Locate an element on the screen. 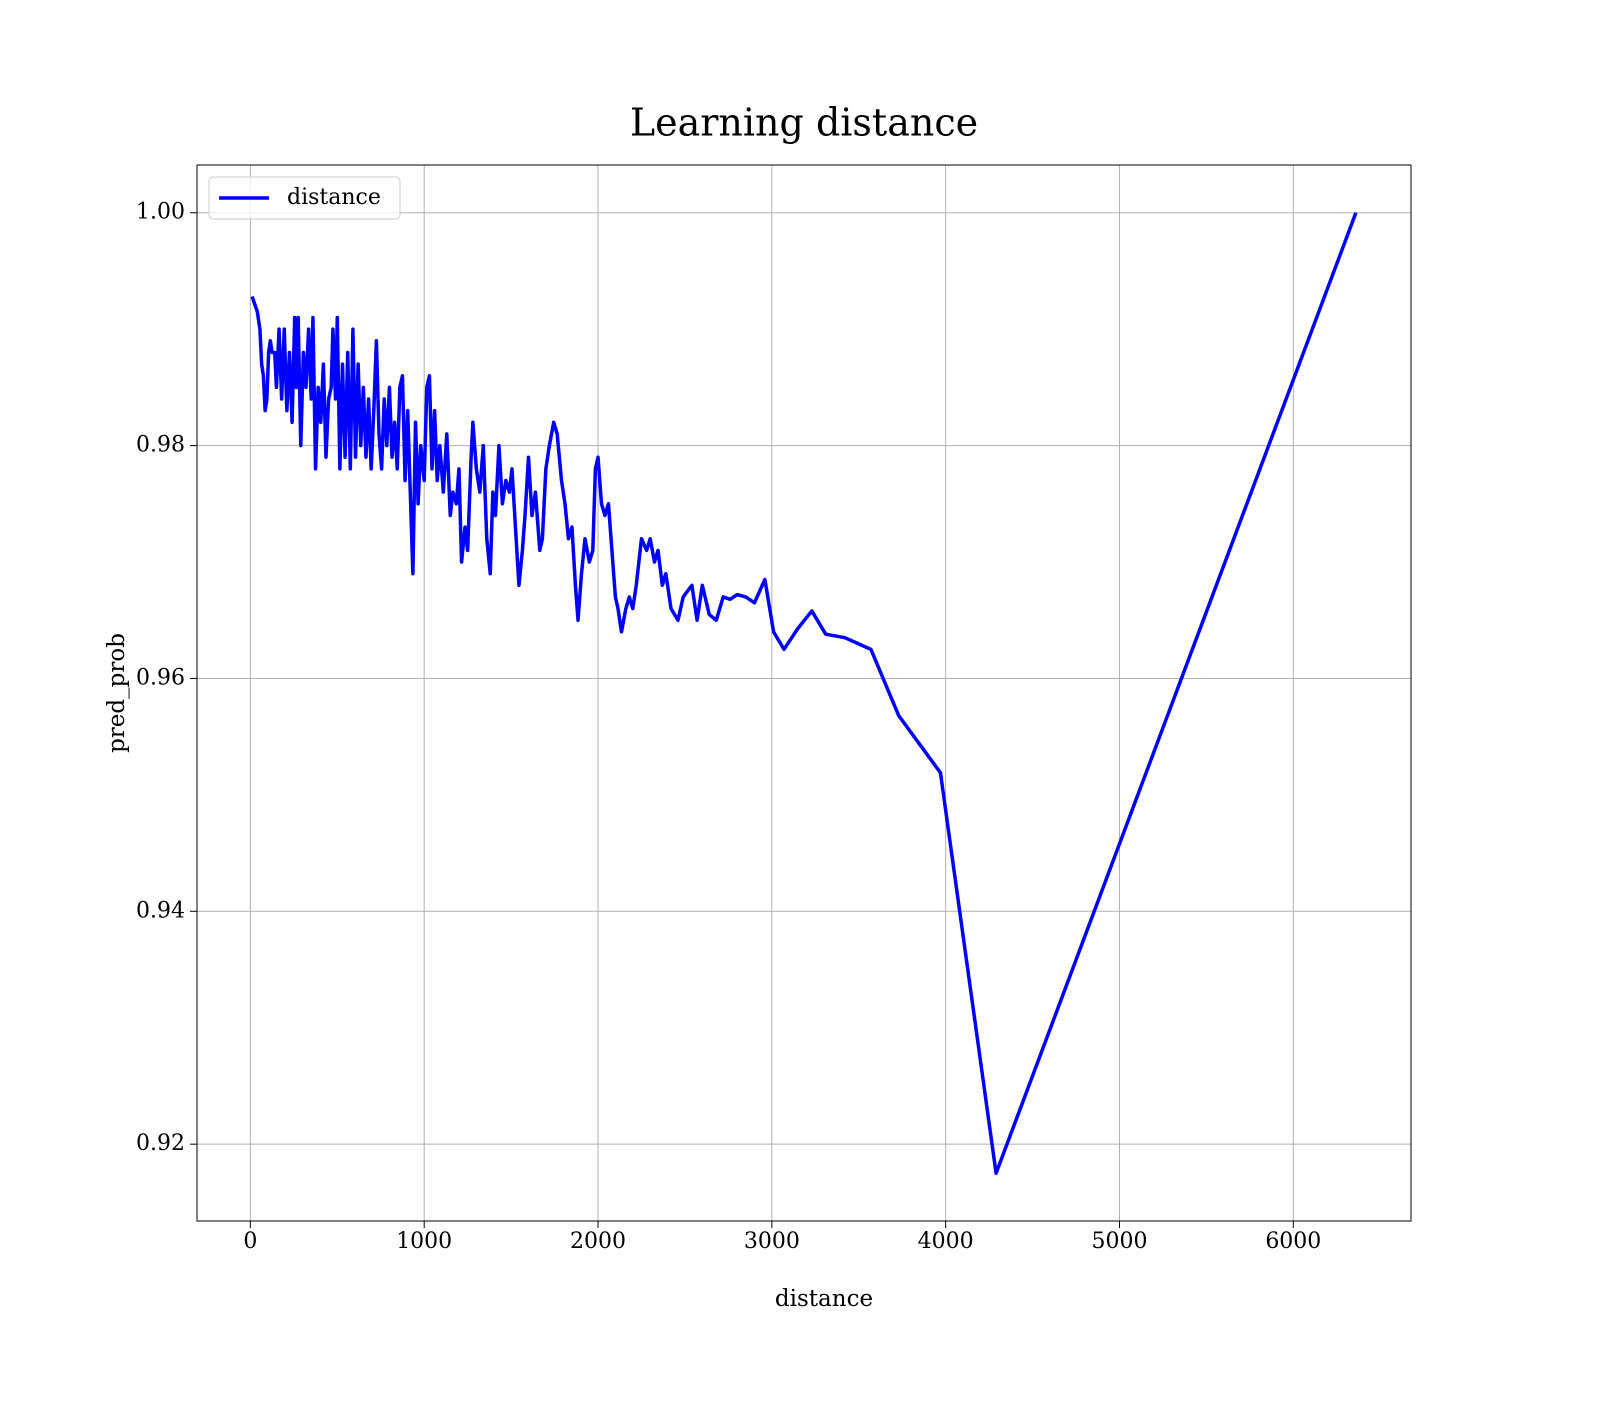 This screenshot has width=1600, height=1404. x-tick-label: 1000 is located at coordinates (424, 1241).